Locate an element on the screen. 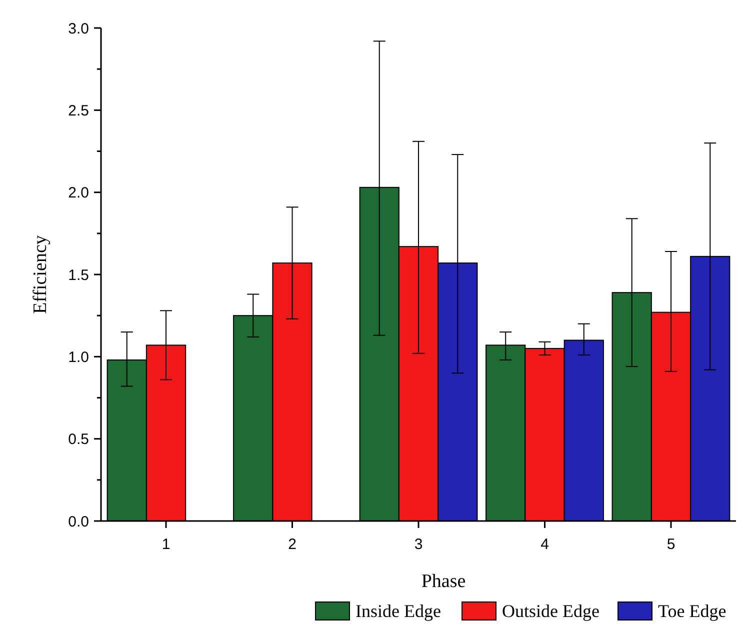  legend-label: Outside Edge is located at coordinates (551, 611).